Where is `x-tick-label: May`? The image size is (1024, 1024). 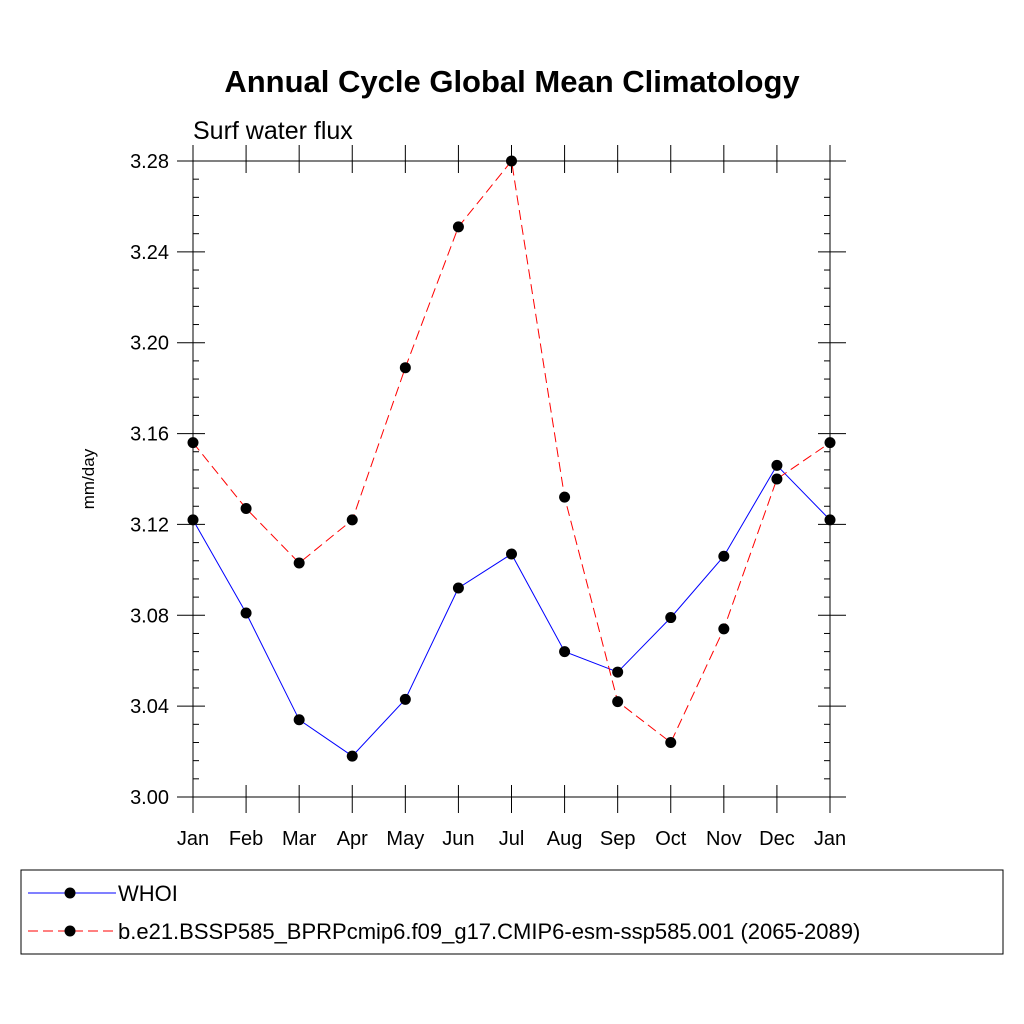 x-tick-label: May is located at coordinates (405, 839).